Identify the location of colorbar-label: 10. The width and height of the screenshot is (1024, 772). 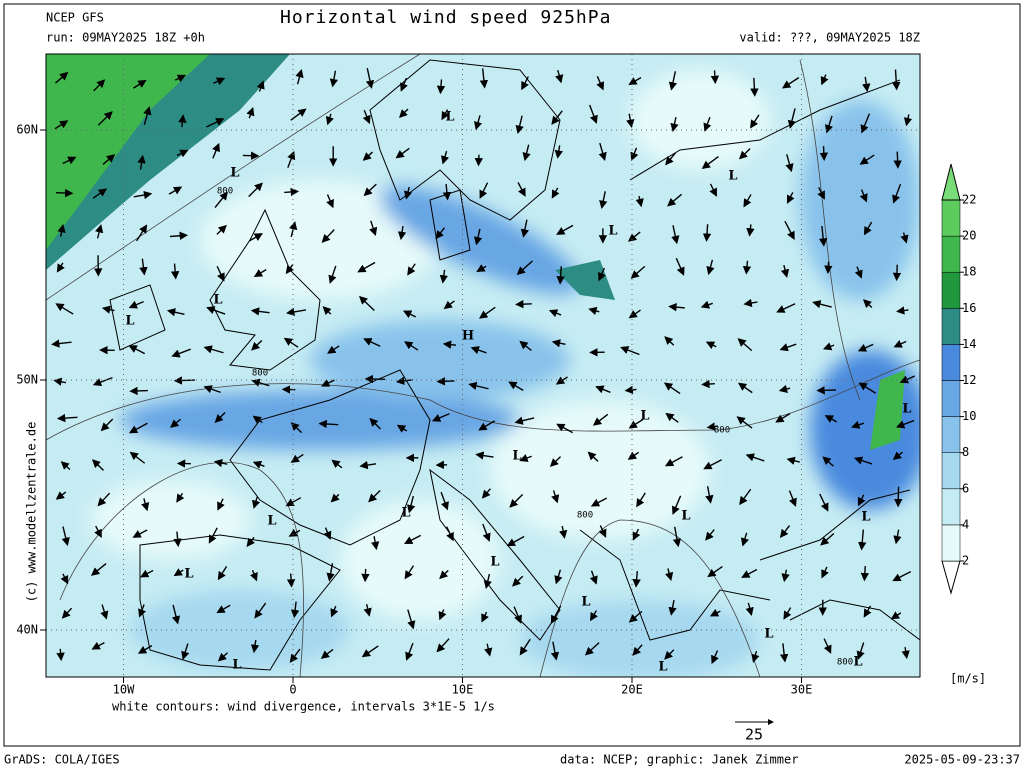
(969, 416).